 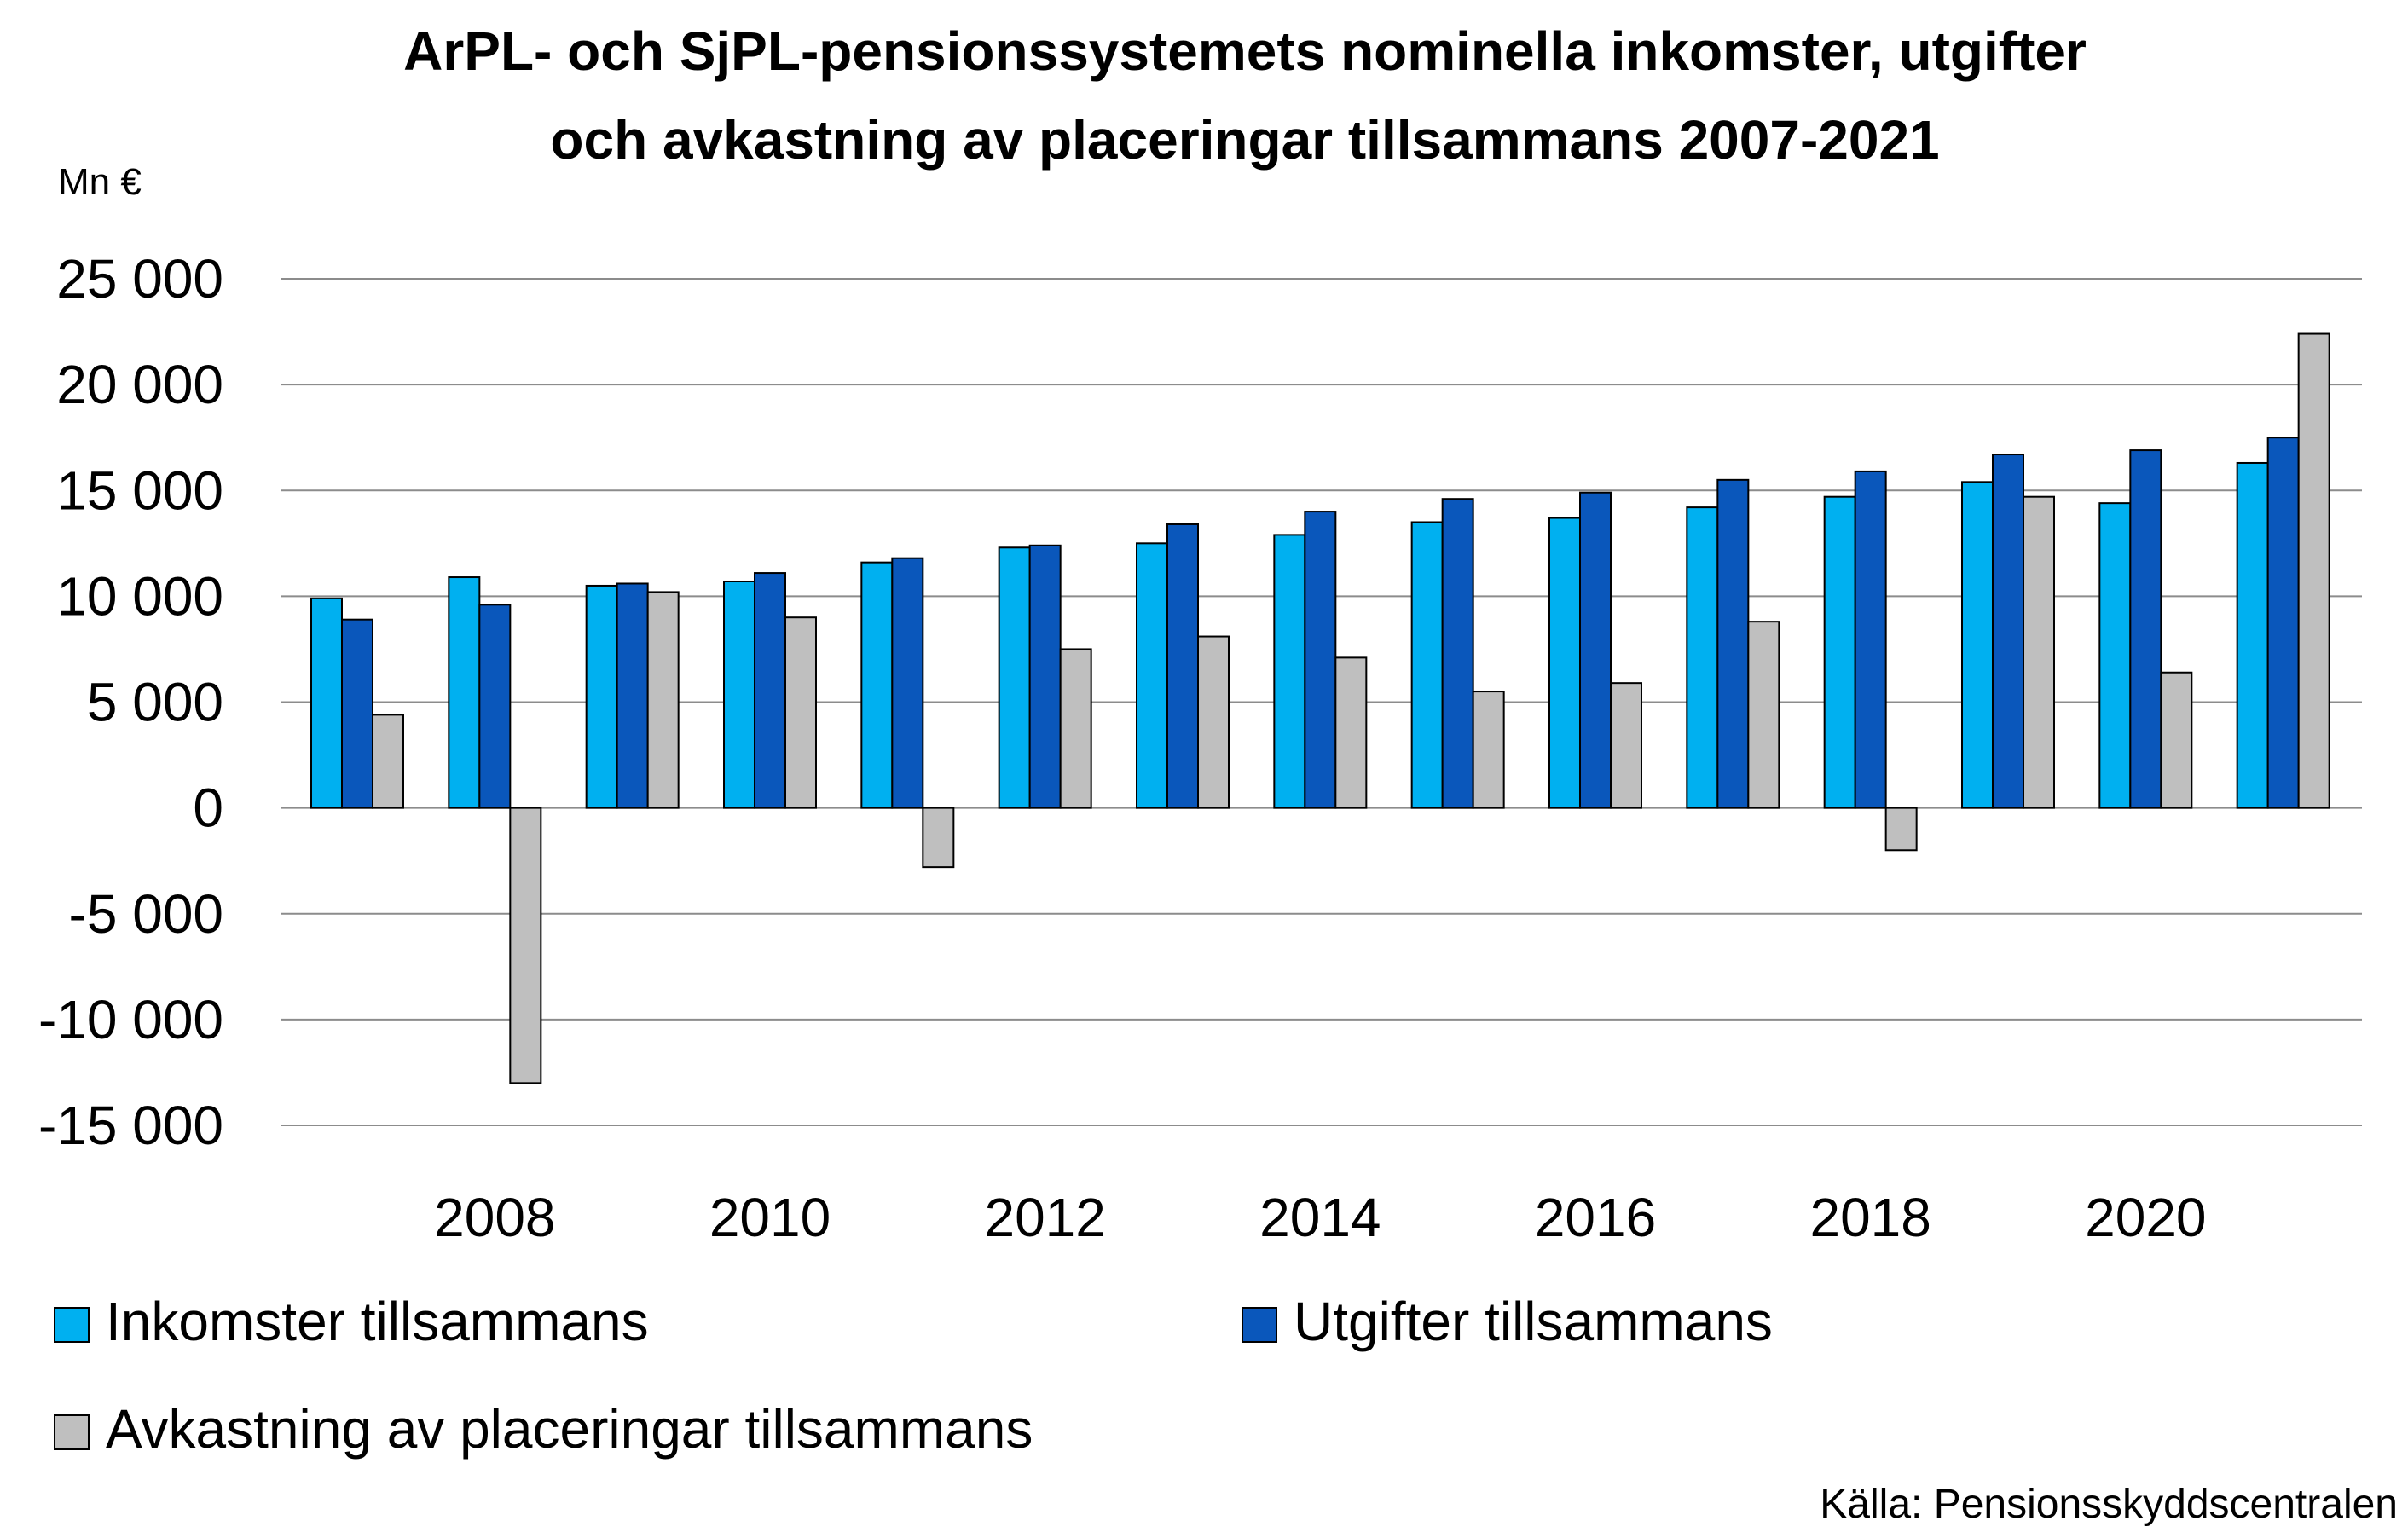 What do you see at coordinates (739, 695) in the screenshot?
I see `bar-inkomster-2010` at bounding box center [739, 695].